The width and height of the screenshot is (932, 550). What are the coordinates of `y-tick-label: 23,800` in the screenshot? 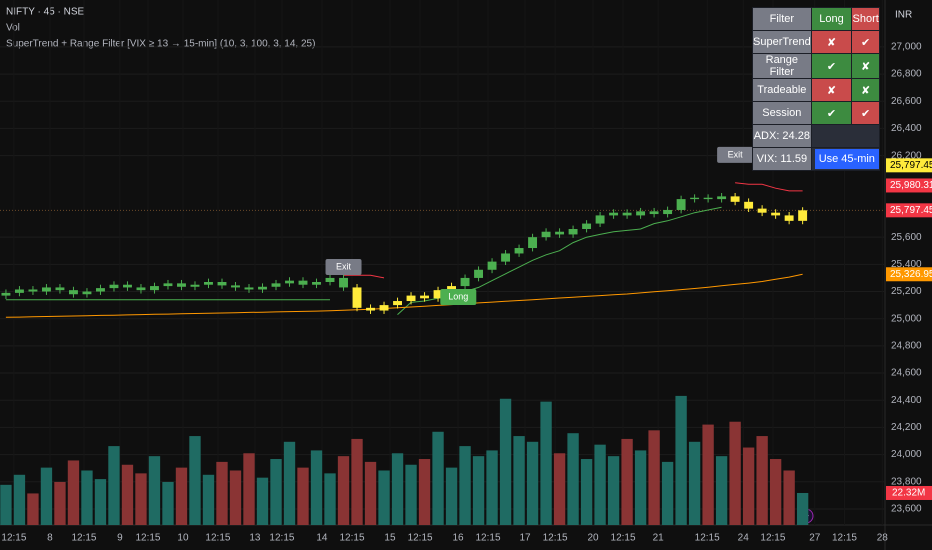 It's located at (906, 481).